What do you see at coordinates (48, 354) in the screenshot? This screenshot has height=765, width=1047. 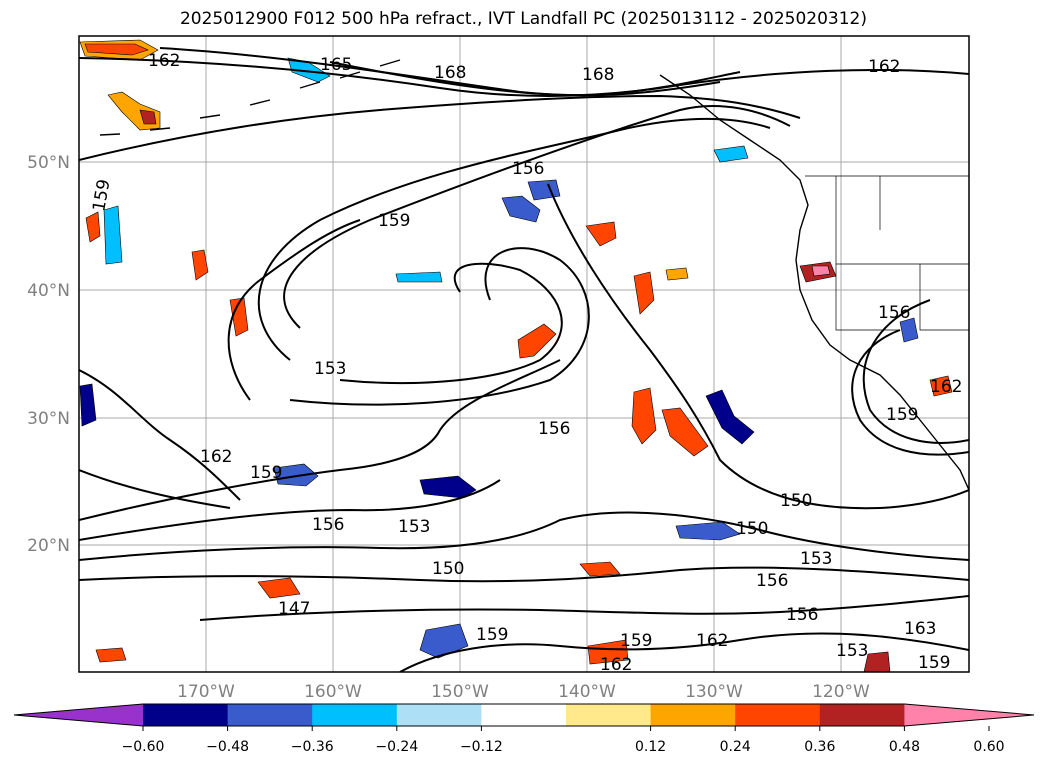 I see `lat-labels: 50°N 40°N 30°N 20°N` at bounding box center [48, 354].